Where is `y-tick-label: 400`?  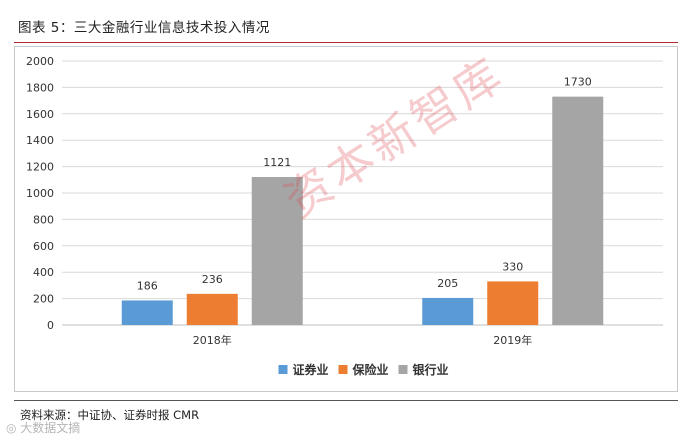 y-tick-label: 400 is located at coordinates (43, 272).